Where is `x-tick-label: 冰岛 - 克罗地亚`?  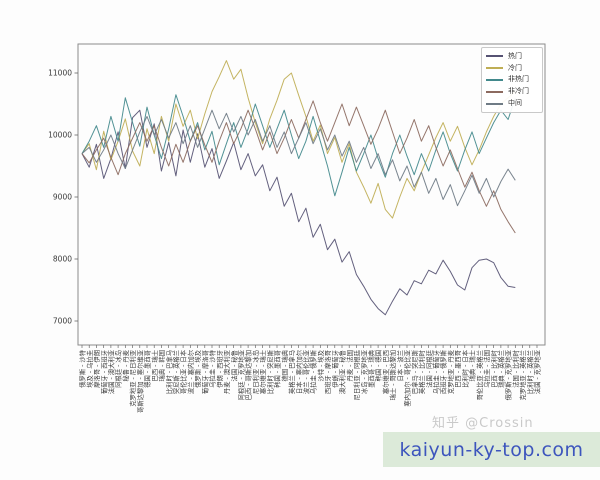
x-tick-label: 冰岛 - 克罗地亚 is located at coordinates (363, 371).